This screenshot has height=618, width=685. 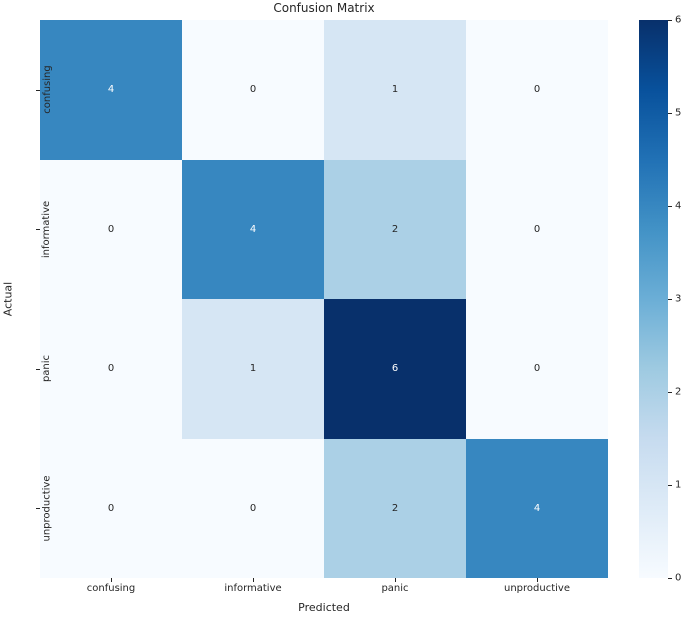 I want to click on colorbar-tick-labels: 0 1 2 3 4 5 6, so click(x=680, y=299).